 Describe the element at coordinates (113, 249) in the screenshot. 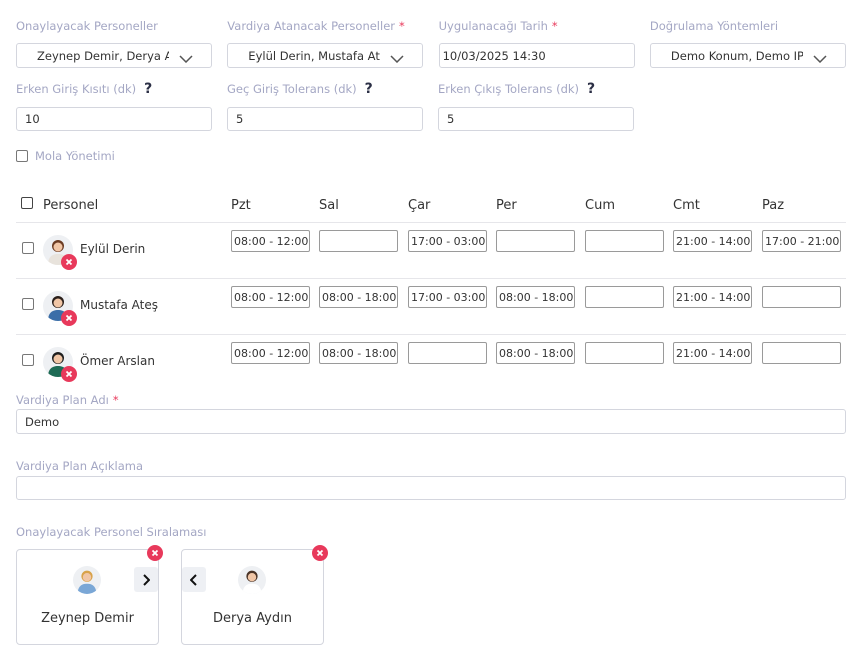

I see `employee-name: Eylül Derin` at that location.